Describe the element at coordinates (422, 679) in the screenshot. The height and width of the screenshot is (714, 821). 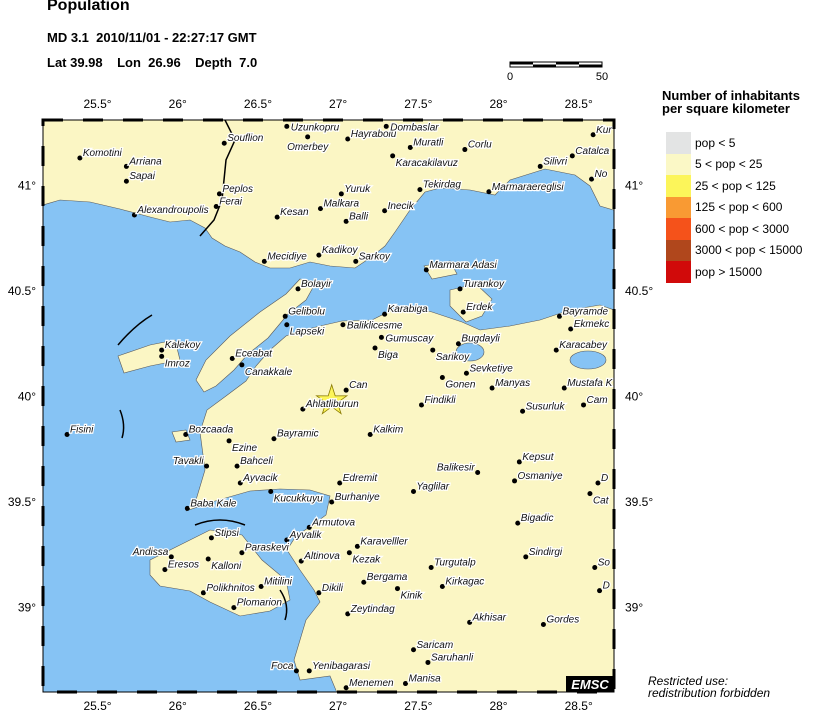
I see `city-manisa: Manisa` at that location.